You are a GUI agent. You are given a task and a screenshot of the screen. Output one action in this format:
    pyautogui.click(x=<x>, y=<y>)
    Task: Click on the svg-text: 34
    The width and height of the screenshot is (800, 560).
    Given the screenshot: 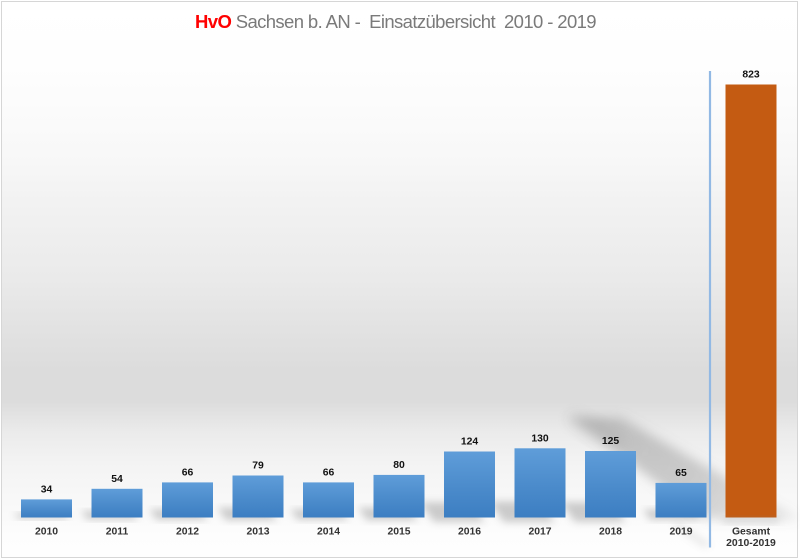 What is the action you would take?
    pyautogui.click(x=47, y=489)
    